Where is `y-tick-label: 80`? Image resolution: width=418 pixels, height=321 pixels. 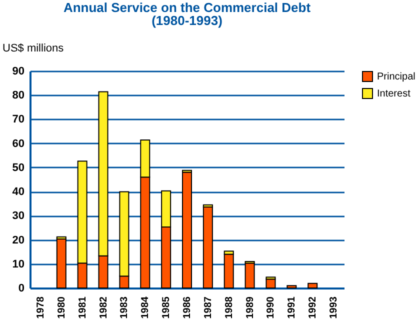 y-tick-label: 80 is located at coordinates (18, 96).